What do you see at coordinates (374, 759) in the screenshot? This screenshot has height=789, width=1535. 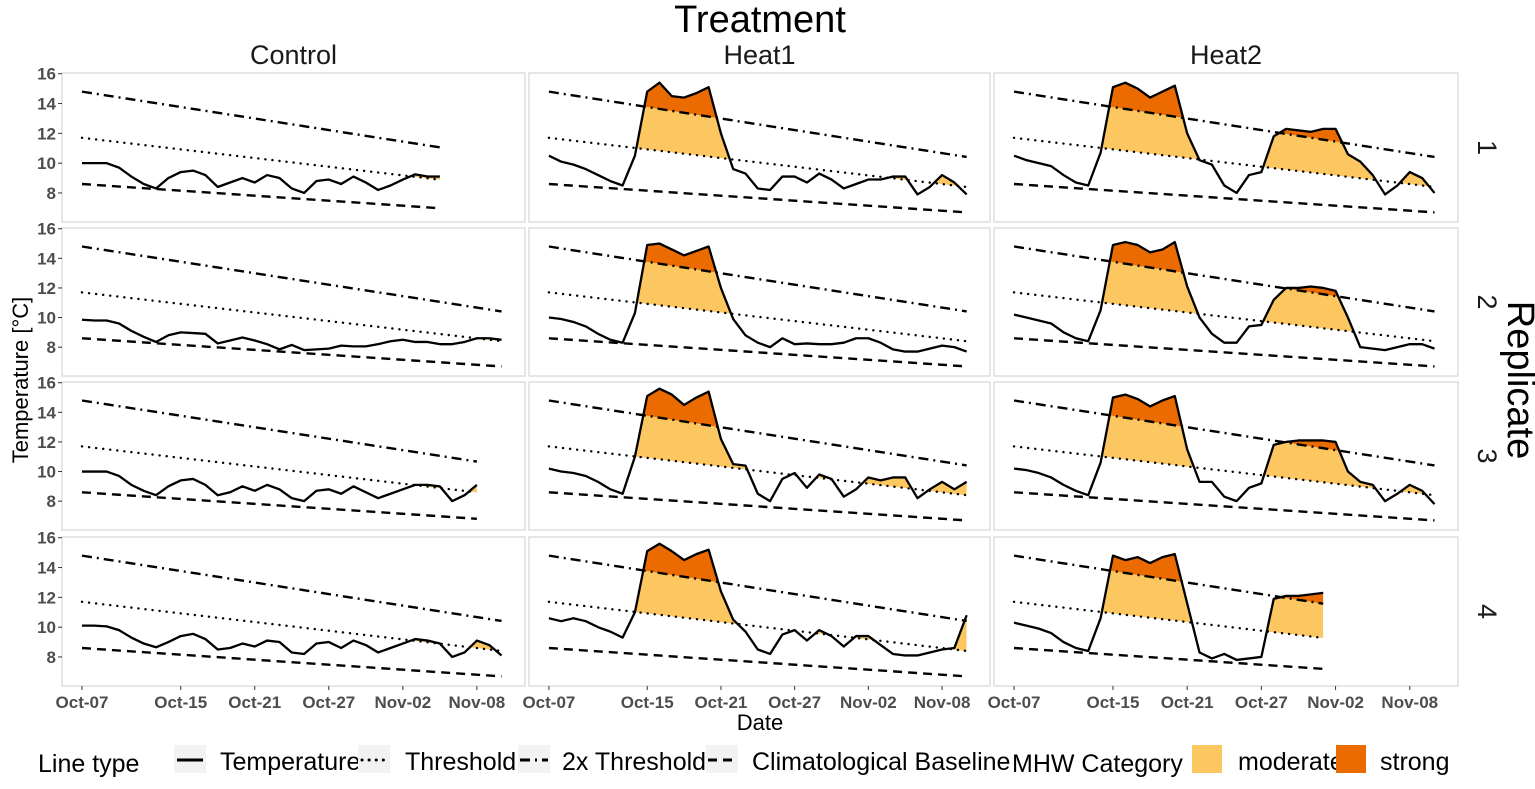 I see `legend-key-threshold` at bounding box center [374, 759].